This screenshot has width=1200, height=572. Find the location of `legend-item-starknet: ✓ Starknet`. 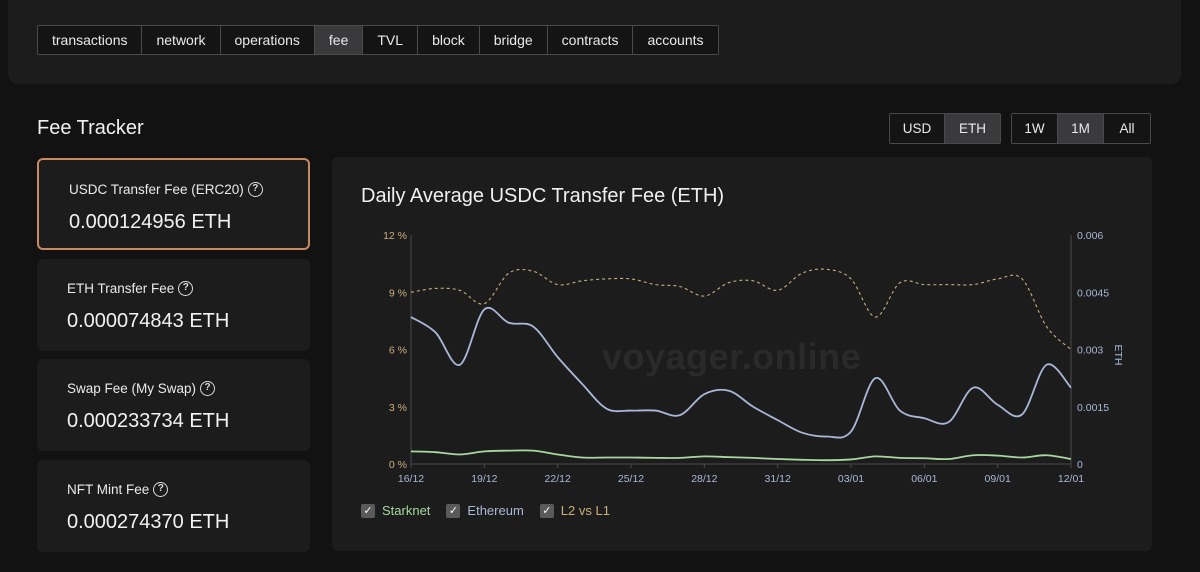

legend-item-starknet: ✓ Starknet is located at coordinates (395, 510).